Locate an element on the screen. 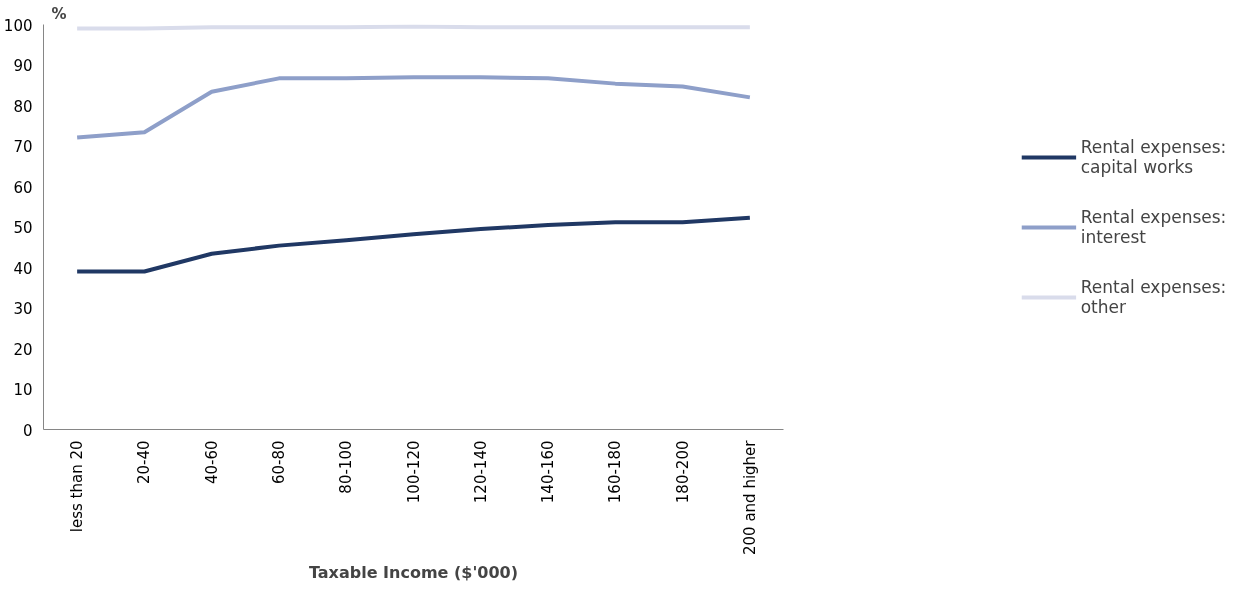  y-tick-label: 30 is located at coordinates (23, 309).